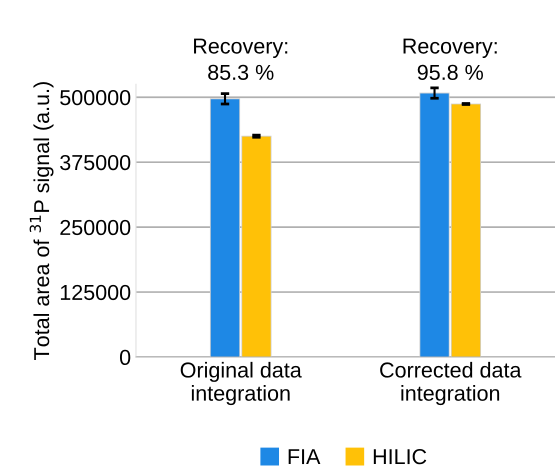  I want to click on x-tick-label: Corrected data integration, so click(451, 384).